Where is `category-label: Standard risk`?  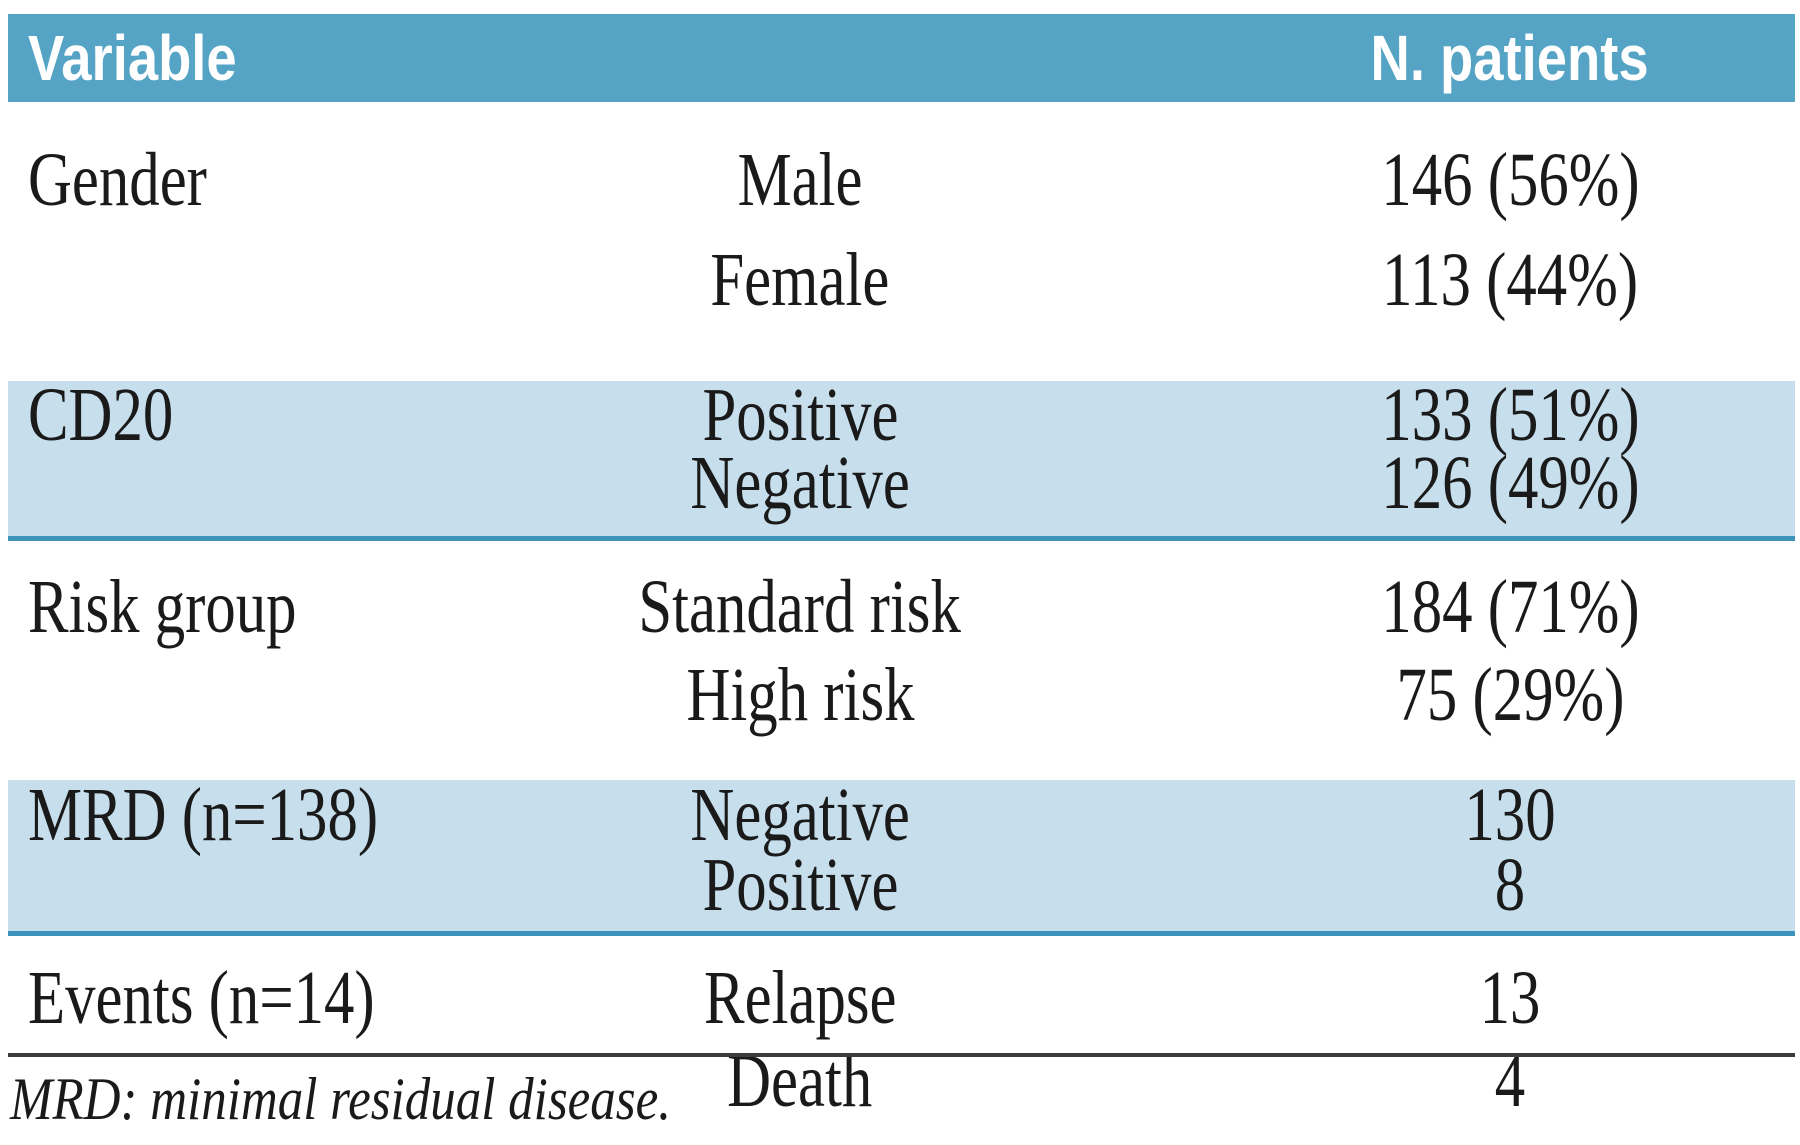
category-label: Standard risk is located at coordinates (800, 607).